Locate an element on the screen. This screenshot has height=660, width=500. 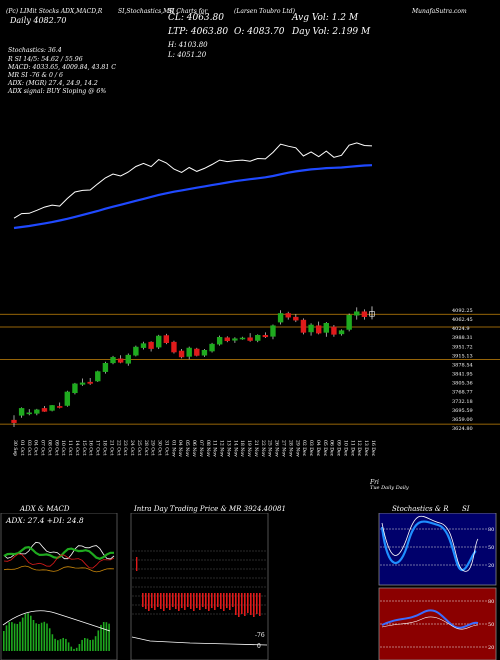
rsi-level-label: 50 is located at coordinates (491, 625).